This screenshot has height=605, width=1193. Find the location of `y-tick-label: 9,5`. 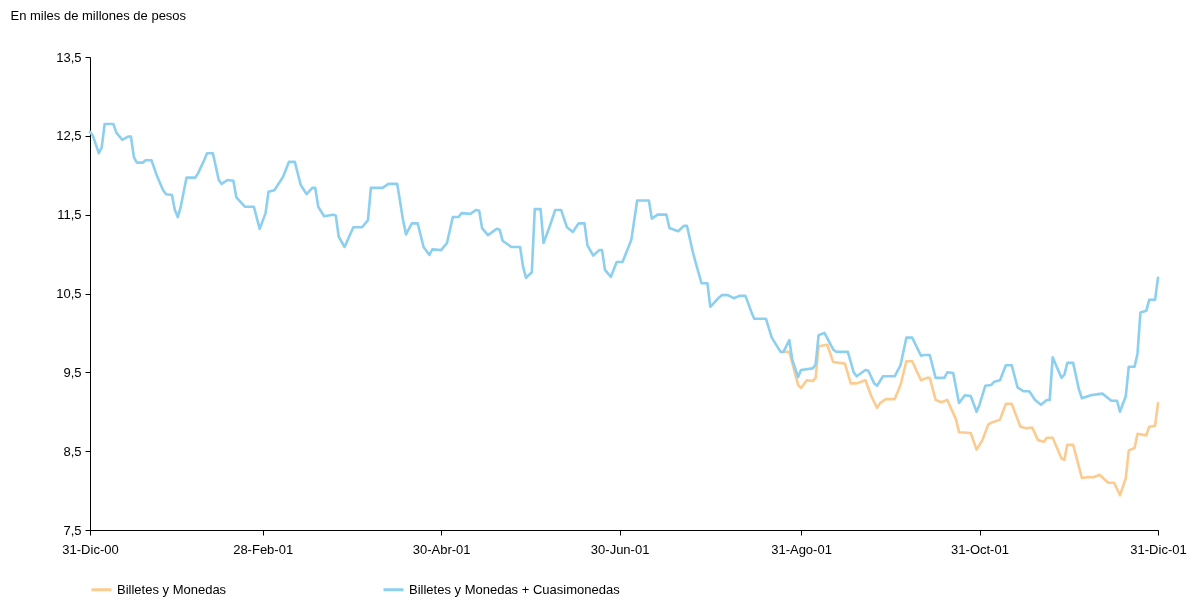

y-tick-label: 9,5 is located at coordinates (72, 372).